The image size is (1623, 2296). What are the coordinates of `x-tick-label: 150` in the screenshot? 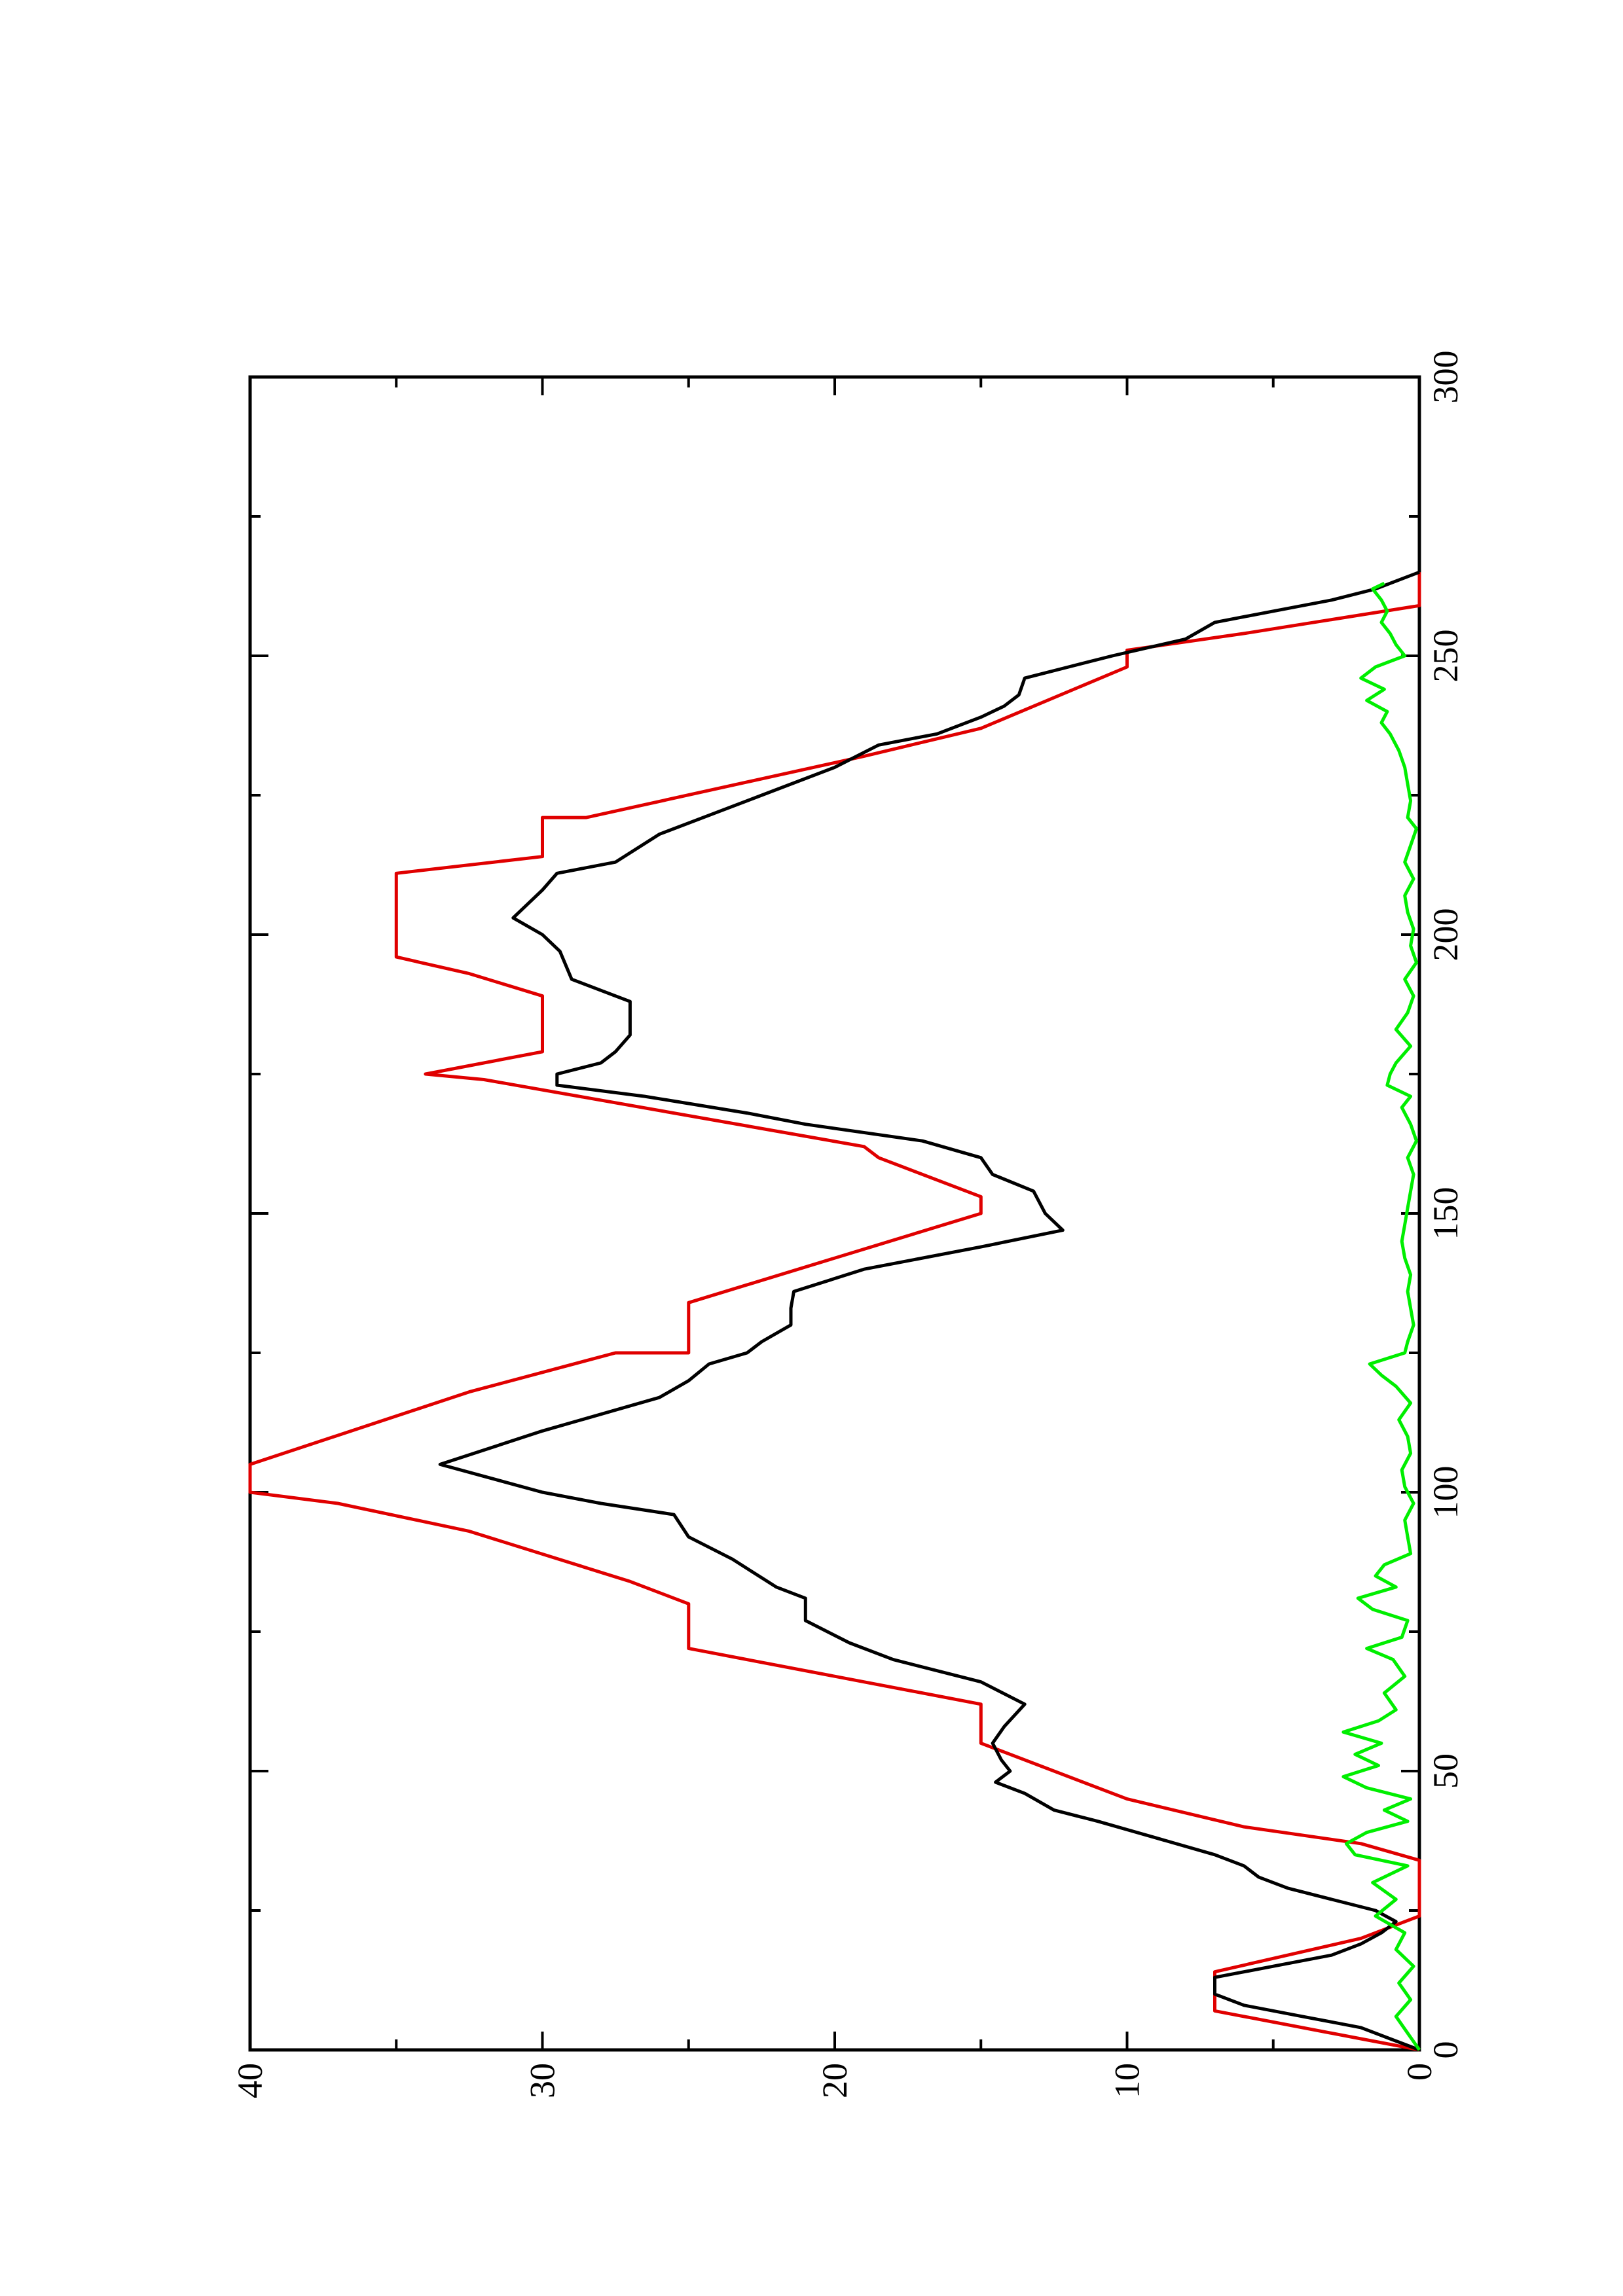 It's located at (1445, 1213).